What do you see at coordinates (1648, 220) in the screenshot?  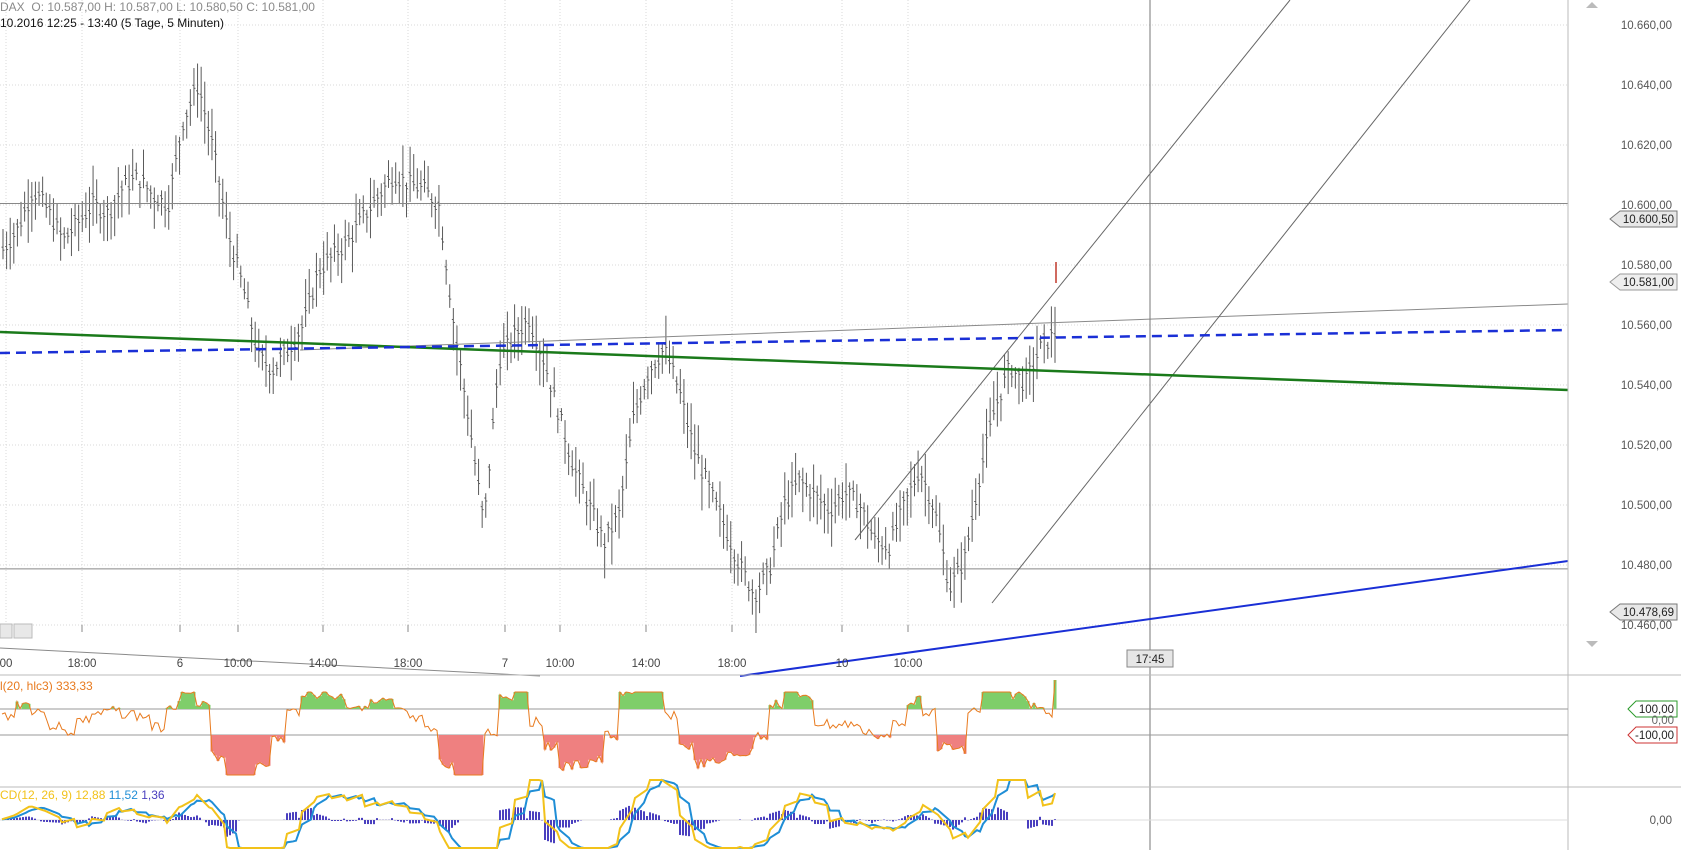 I see `tag-label: 10.600,50` at bounding box center [1648, 220].